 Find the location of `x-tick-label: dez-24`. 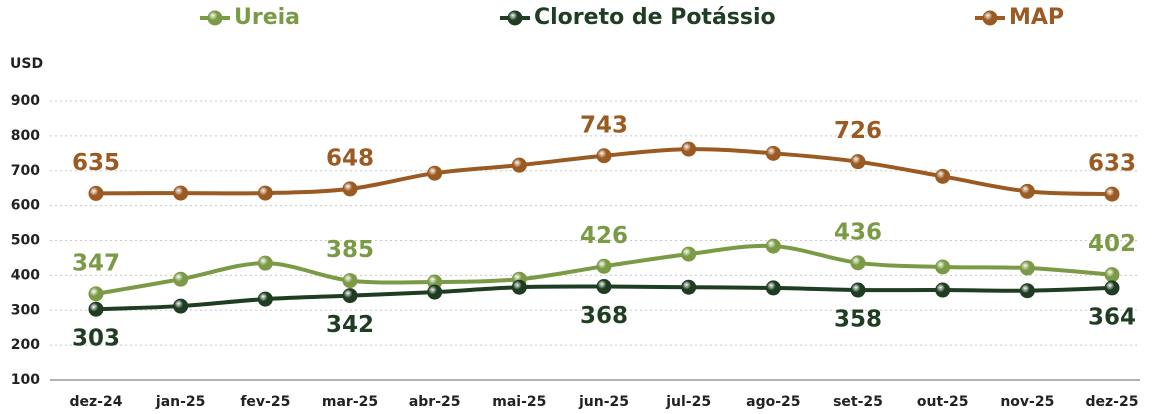

x-tick-label: dez-24 is located at coordinates (96, 402).